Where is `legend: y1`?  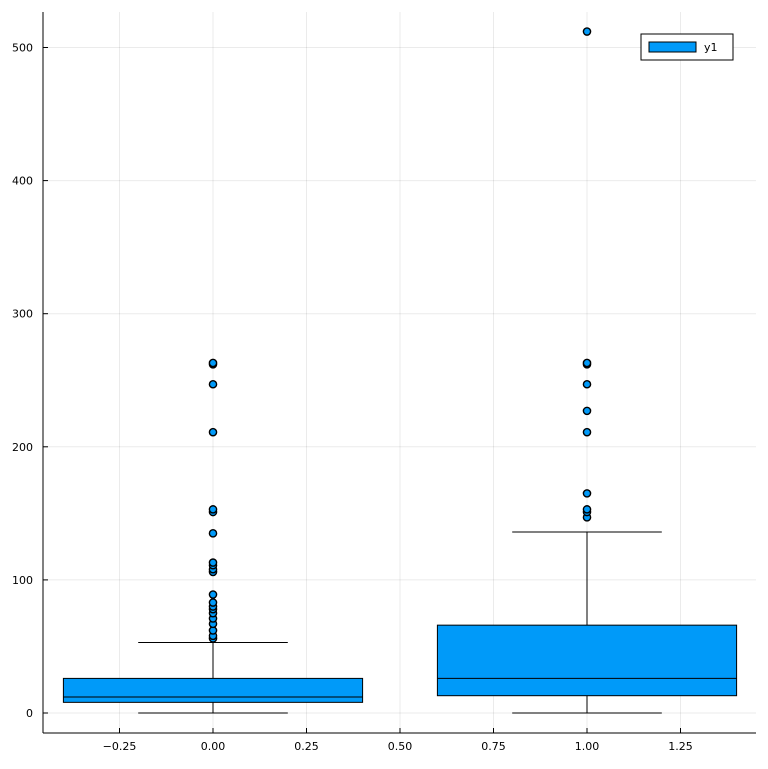 legend: y1 is located at coordinates (687, 47).